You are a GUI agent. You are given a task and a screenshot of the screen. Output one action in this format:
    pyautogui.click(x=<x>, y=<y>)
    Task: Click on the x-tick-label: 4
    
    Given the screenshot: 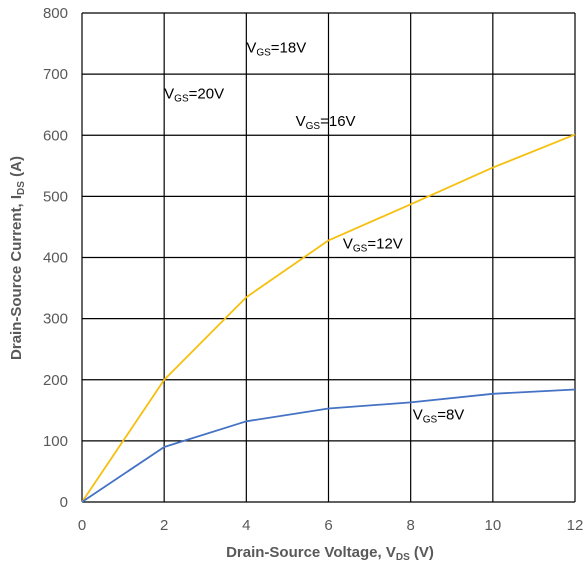 What is the action you would take?
    pyautogui.click(x=246, y=525)
    